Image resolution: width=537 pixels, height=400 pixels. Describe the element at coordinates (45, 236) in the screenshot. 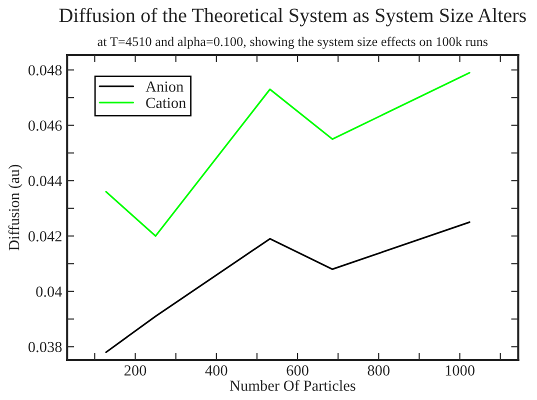

I see `y-tick-label: 0.042` at that location.